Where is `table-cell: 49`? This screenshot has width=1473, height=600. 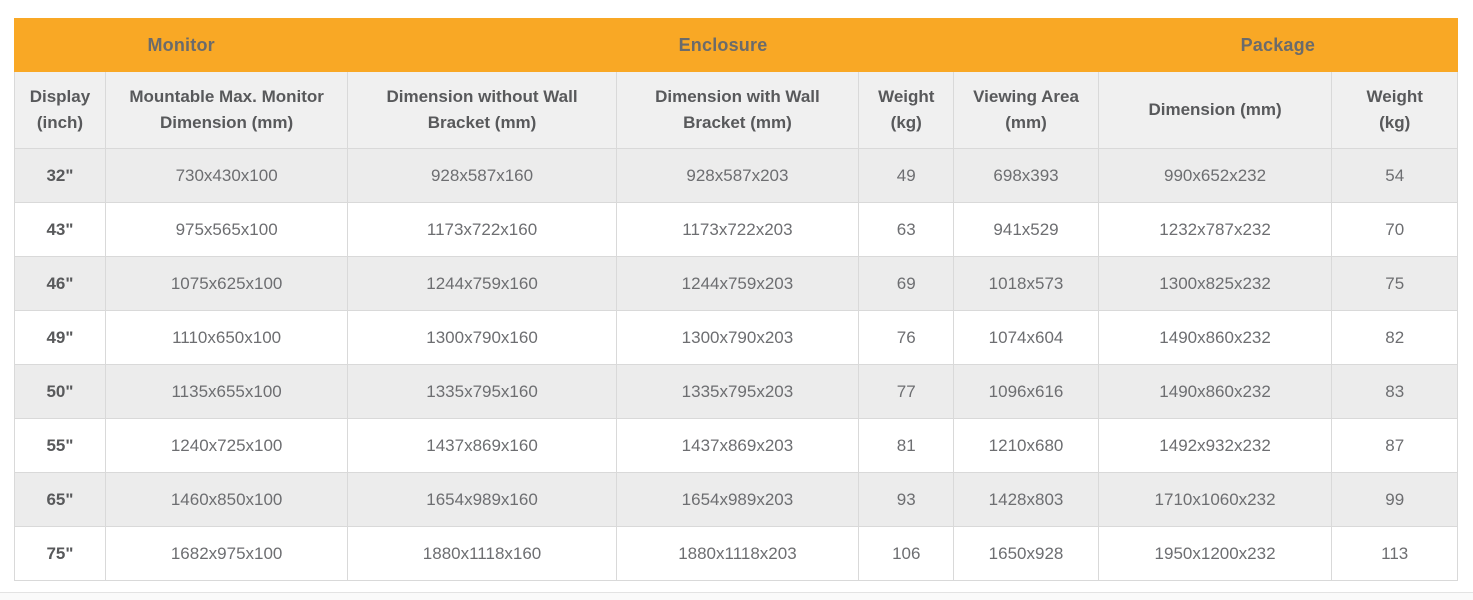
table-cell: 49 is located at coordinates (906, 175).